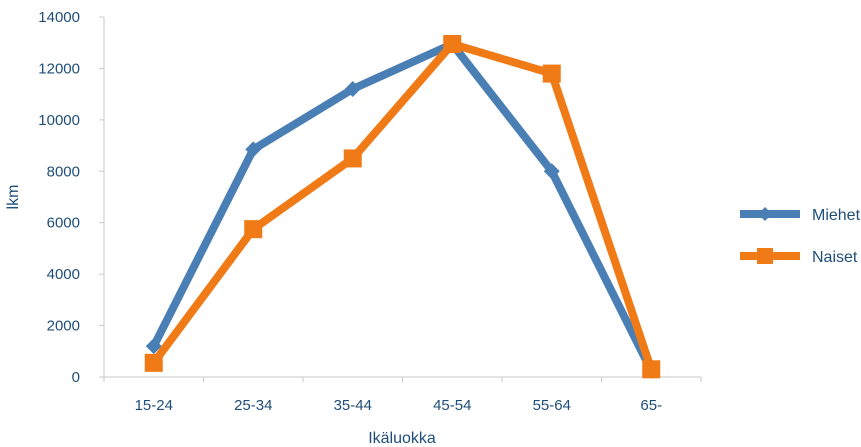  Describe the element at coordinates (154, 405) in the screenshot. I see `x-tick-label: 15-24` at that location.